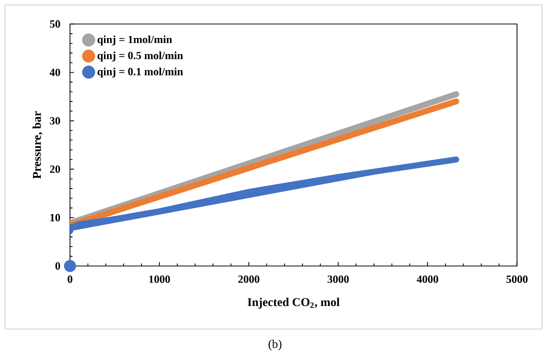 This screenshot has height=357, width=550. Describe the element at coordinates (55, 24) in the screenshot. I see `y-tick-label: 50` at that location.